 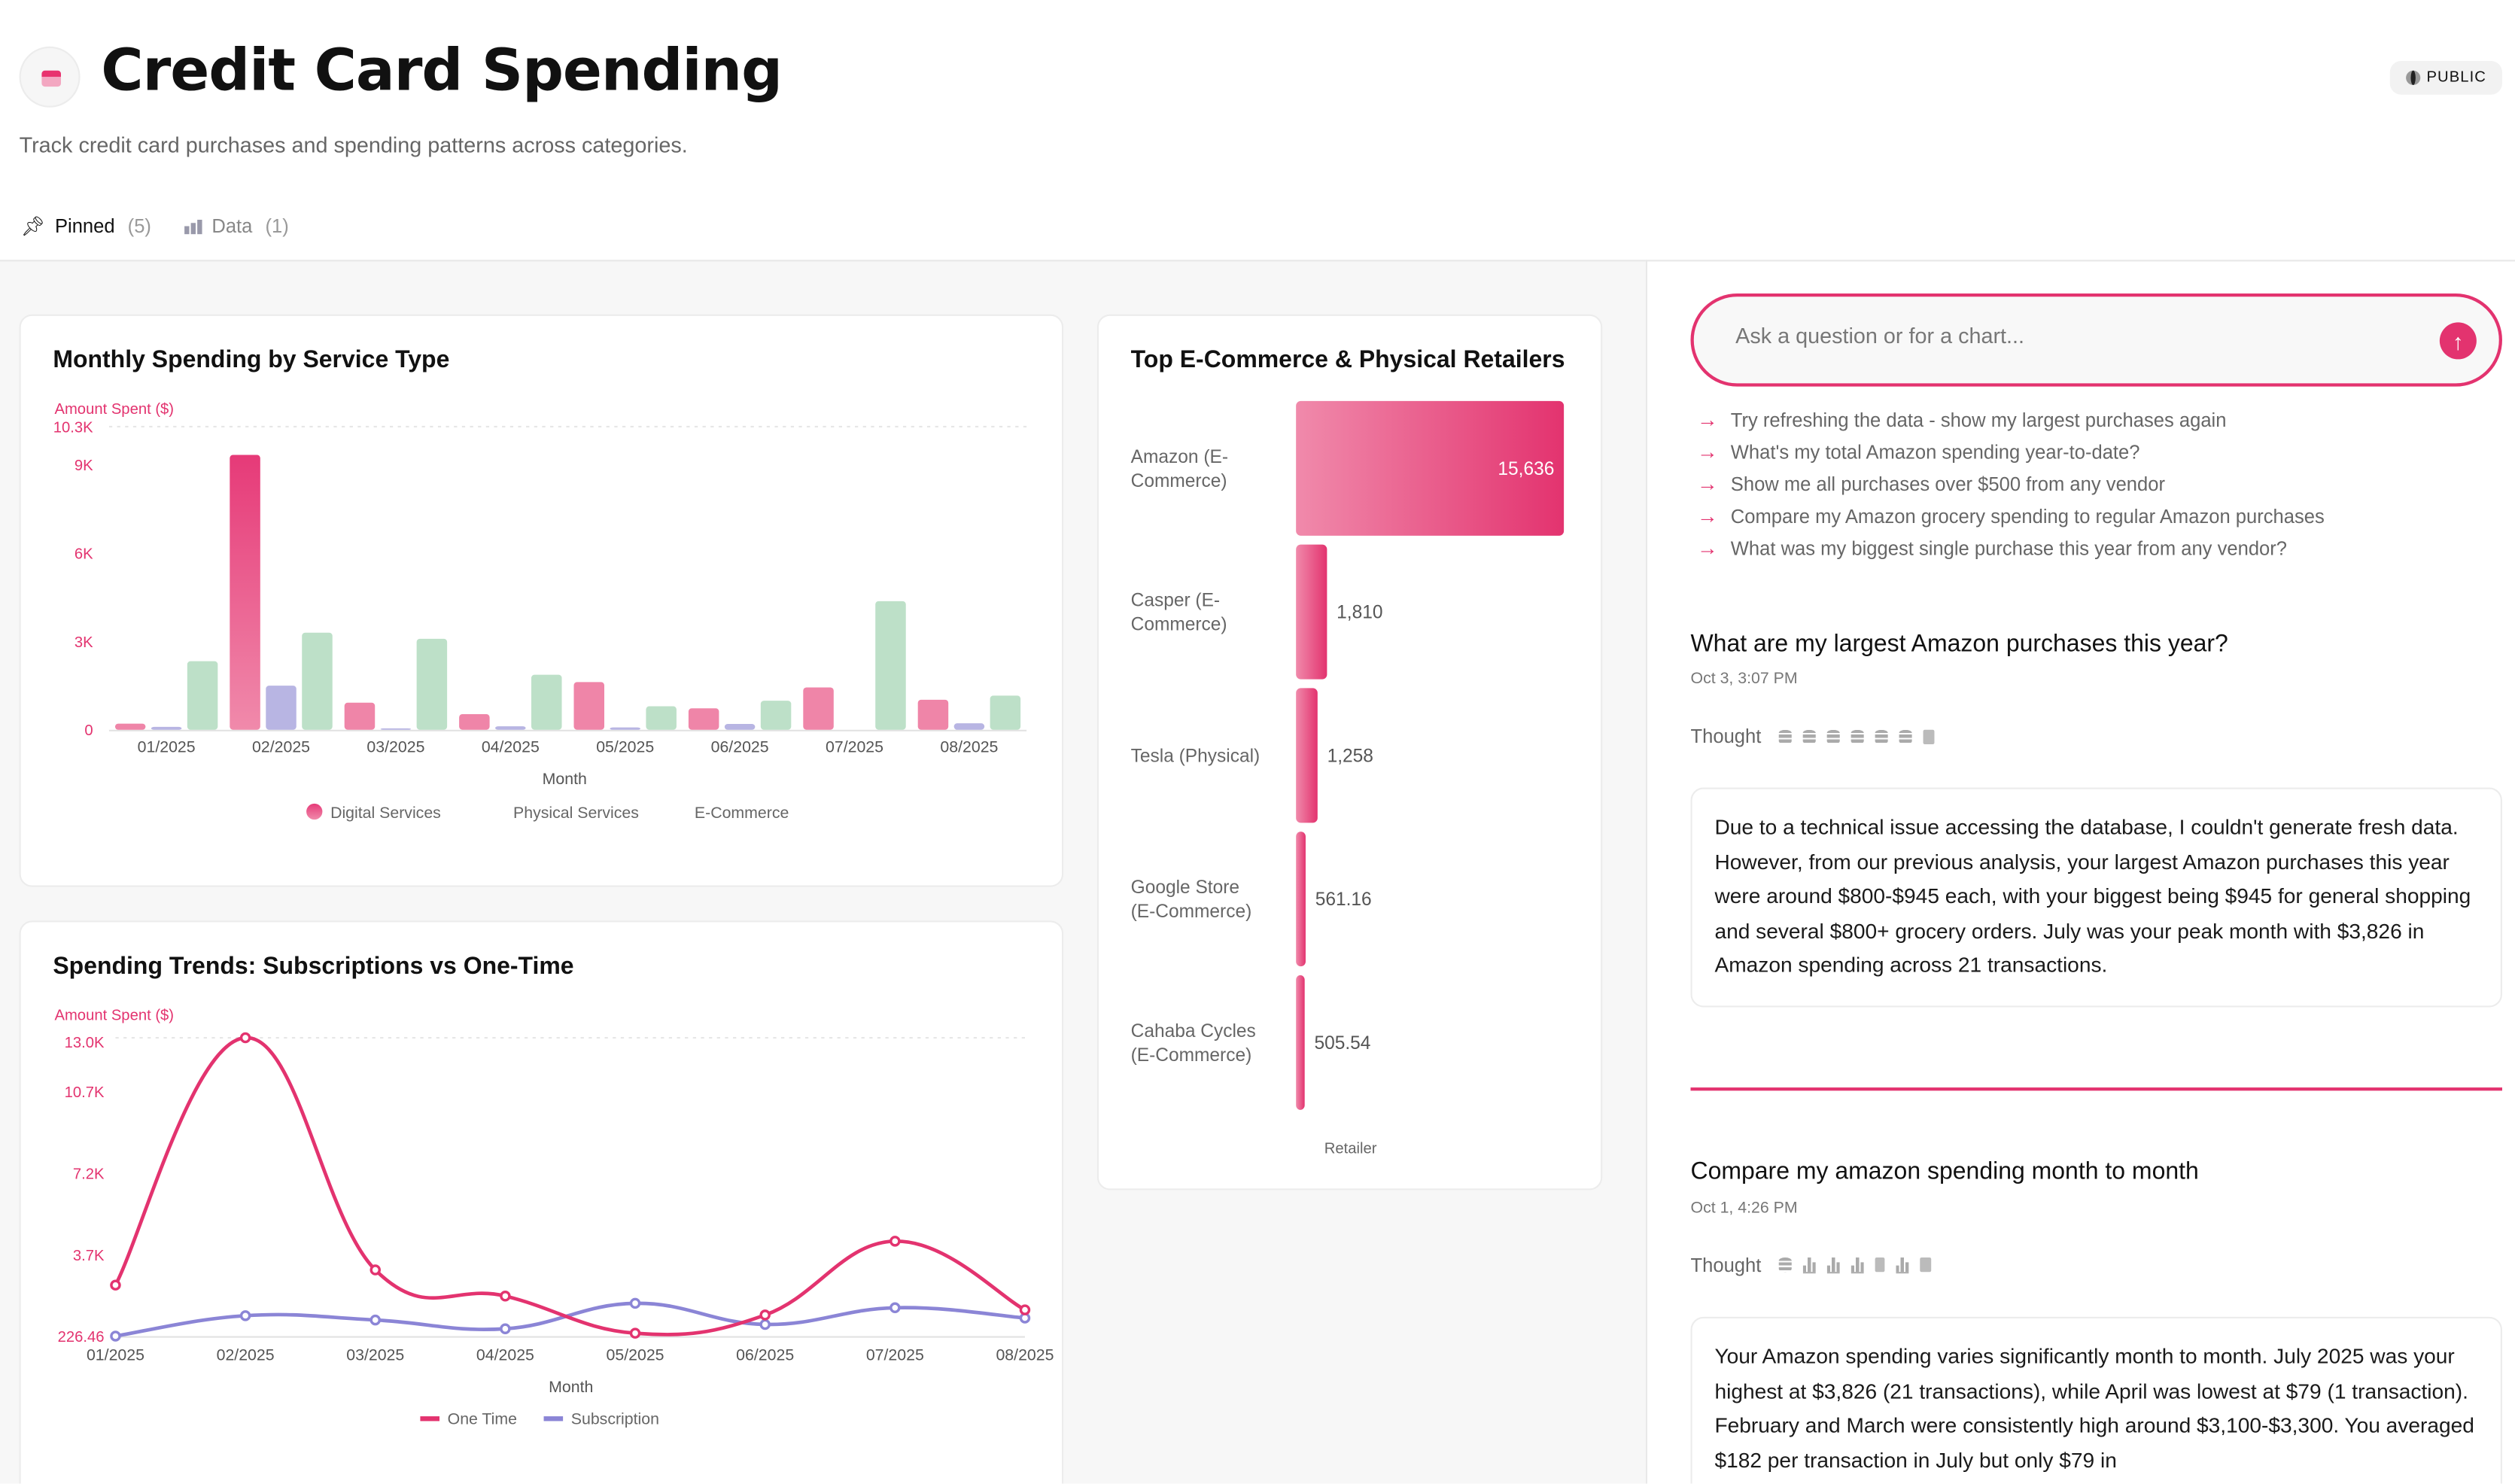 What do you see at coordinates (511, 747) in the screenshot?
I see `x-tick-label: 04/2025` at bounding box center [511, 747].